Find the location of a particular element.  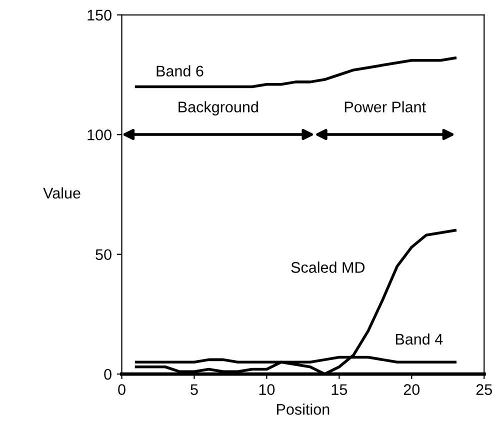

y-tick-label: 0 is located at coordinates (108, 374).